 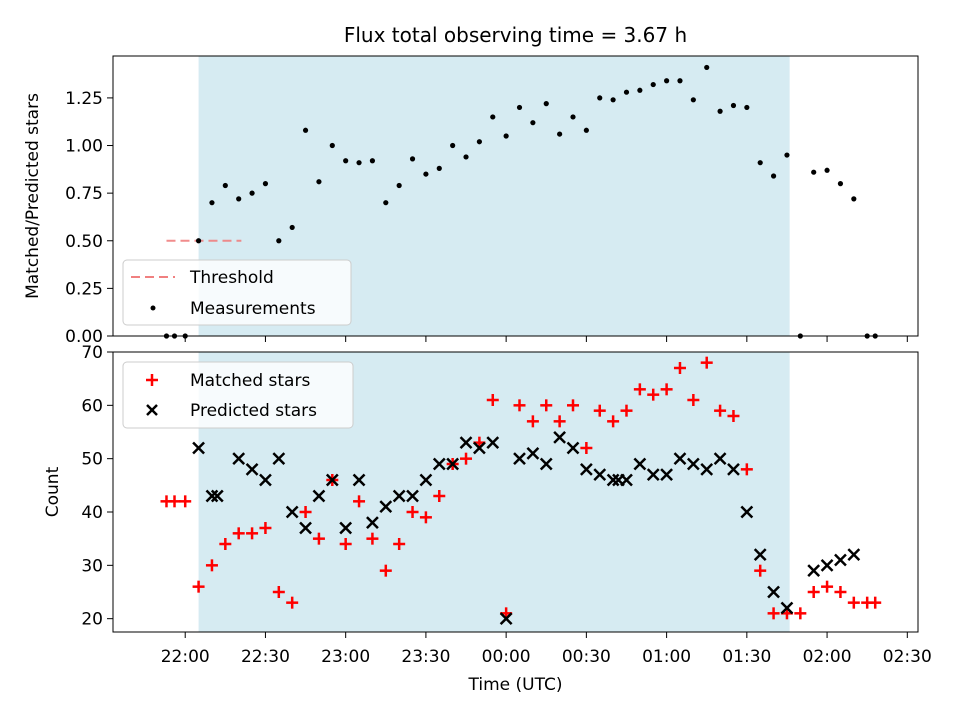 What do you see at coordinates (907, 657) in the screenshot?
I see `x-tick-label: 02:30` at bounding box center [907, 657].